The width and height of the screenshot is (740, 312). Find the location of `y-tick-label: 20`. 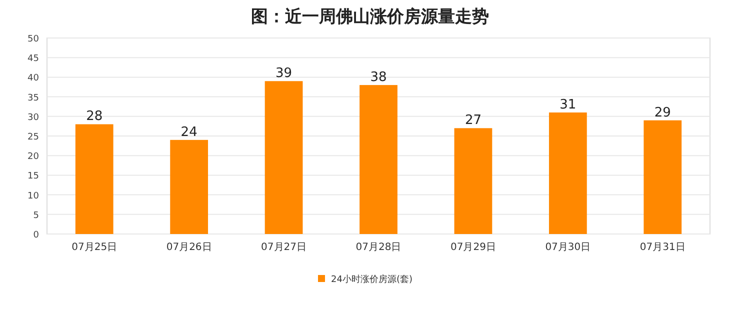

y-tick-label: 20 is located at coordinates (34, 157).